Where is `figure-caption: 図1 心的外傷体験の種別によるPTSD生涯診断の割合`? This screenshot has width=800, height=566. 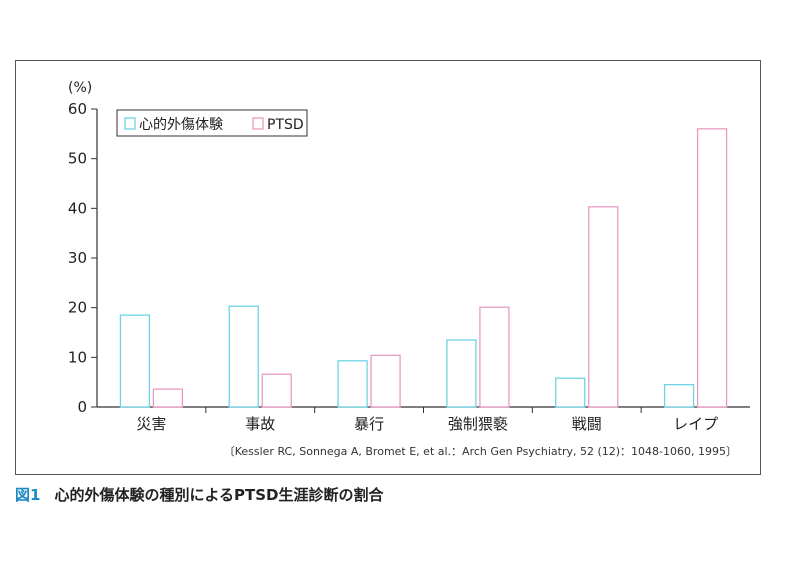
figure-caption: 図1 心的外傷体験の種別によるPTSD生涯診断の割合 is located at coordinates (199, 494).